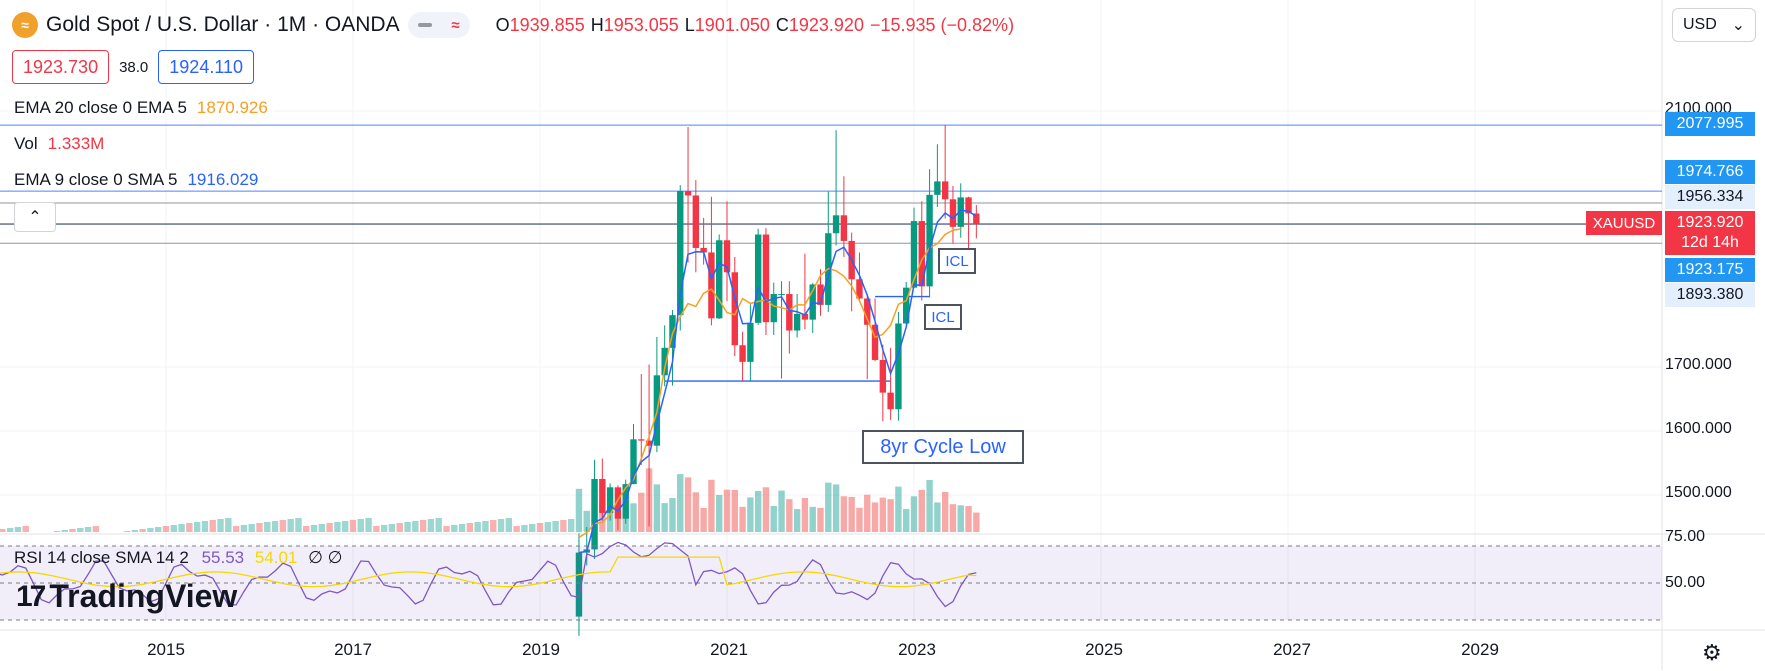 The height and width of the screenshot is (671, 1765). Describe the element at coordinates (61, 67) in the screenshot. I see `sell-button: 1923.730` at that location.